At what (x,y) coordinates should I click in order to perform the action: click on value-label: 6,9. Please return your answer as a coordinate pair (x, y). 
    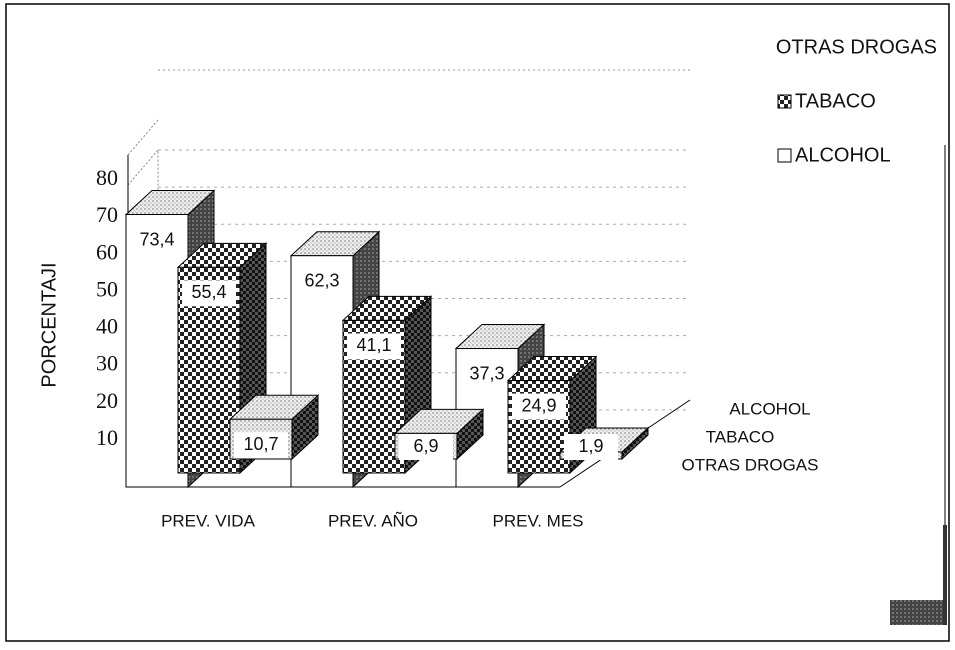
    Looking at the image, I should click on (425, 446).